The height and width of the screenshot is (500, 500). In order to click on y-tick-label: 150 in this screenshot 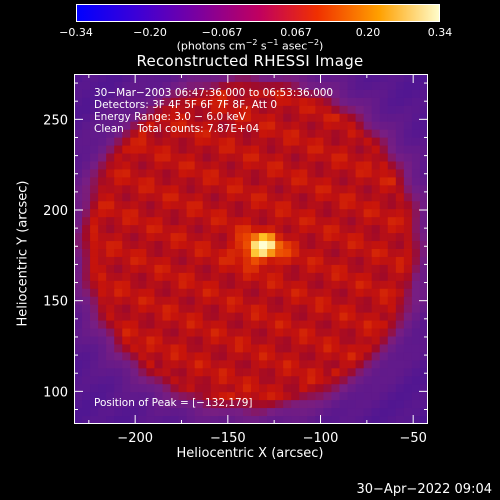, I will do `click(55, 302)`.